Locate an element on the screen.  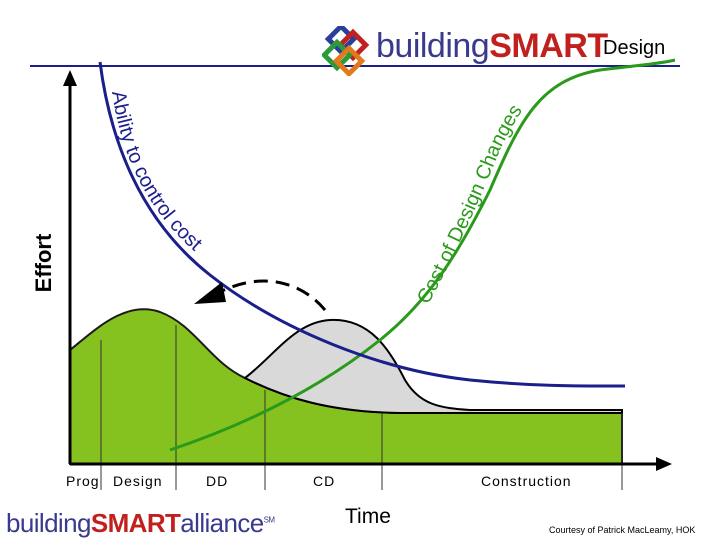
y-axis-arrow is located at coordinates (70, 78).